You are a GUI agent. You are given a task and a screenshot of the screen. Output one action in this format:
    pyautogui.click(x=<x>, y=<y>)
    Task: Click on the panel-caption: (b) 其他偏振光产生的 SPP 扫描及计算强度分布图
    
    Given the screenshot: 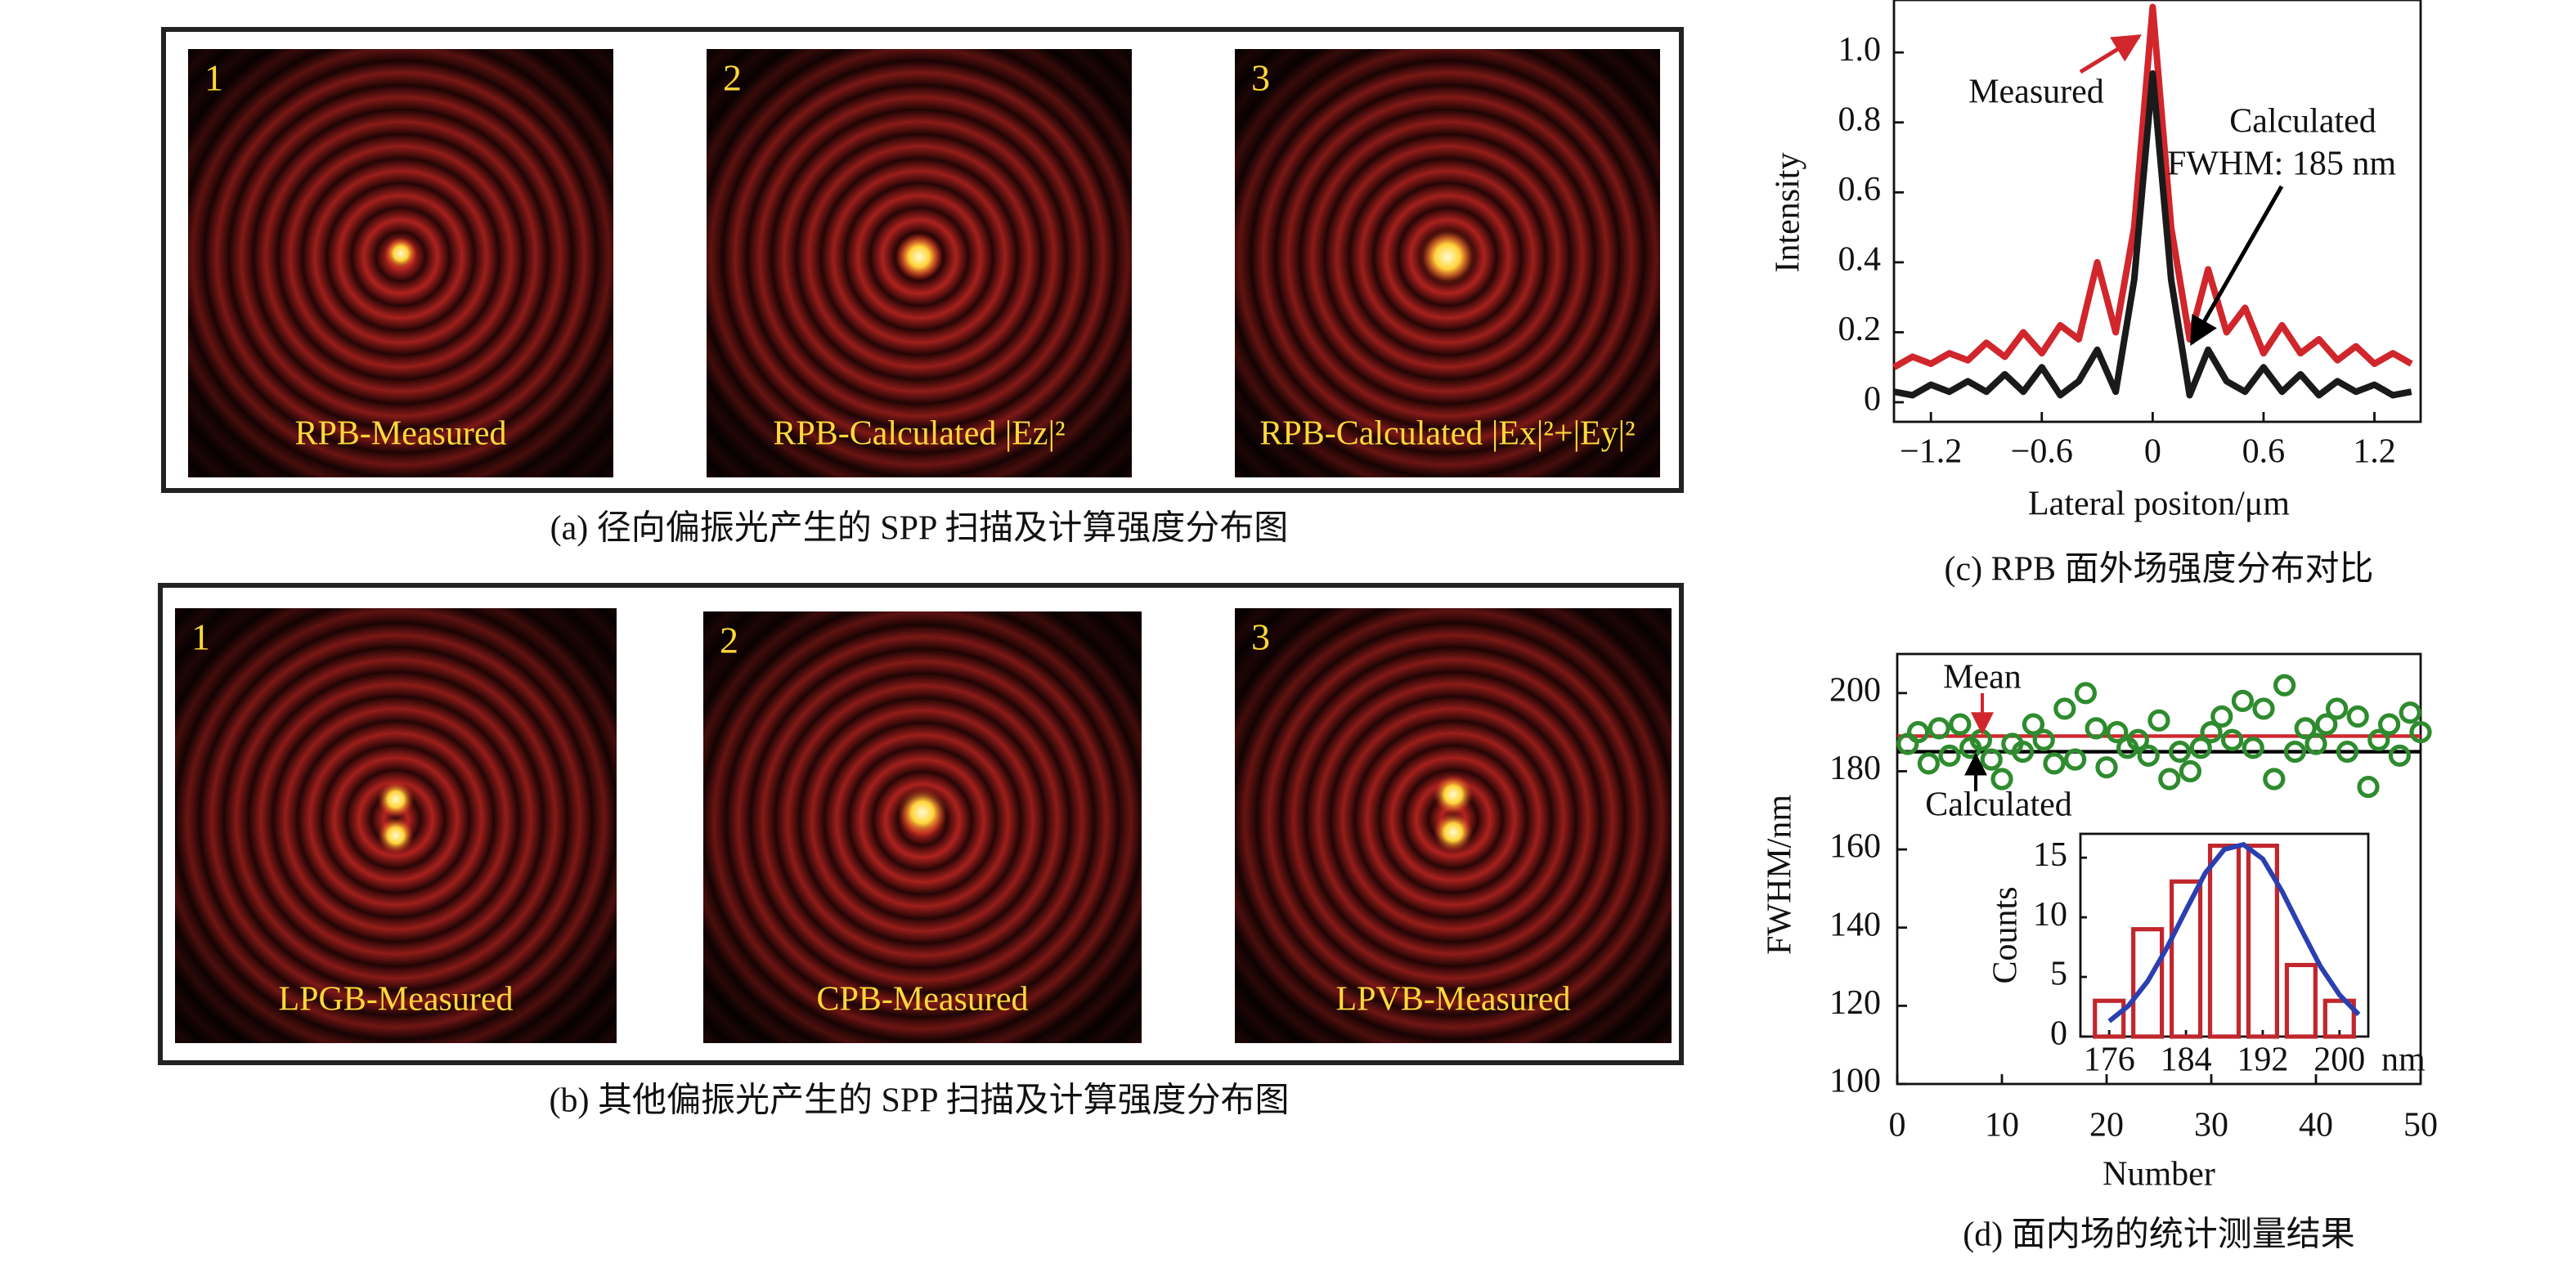 What is the action you would take?
    pyautogui.click(x=920, y=1101)
    